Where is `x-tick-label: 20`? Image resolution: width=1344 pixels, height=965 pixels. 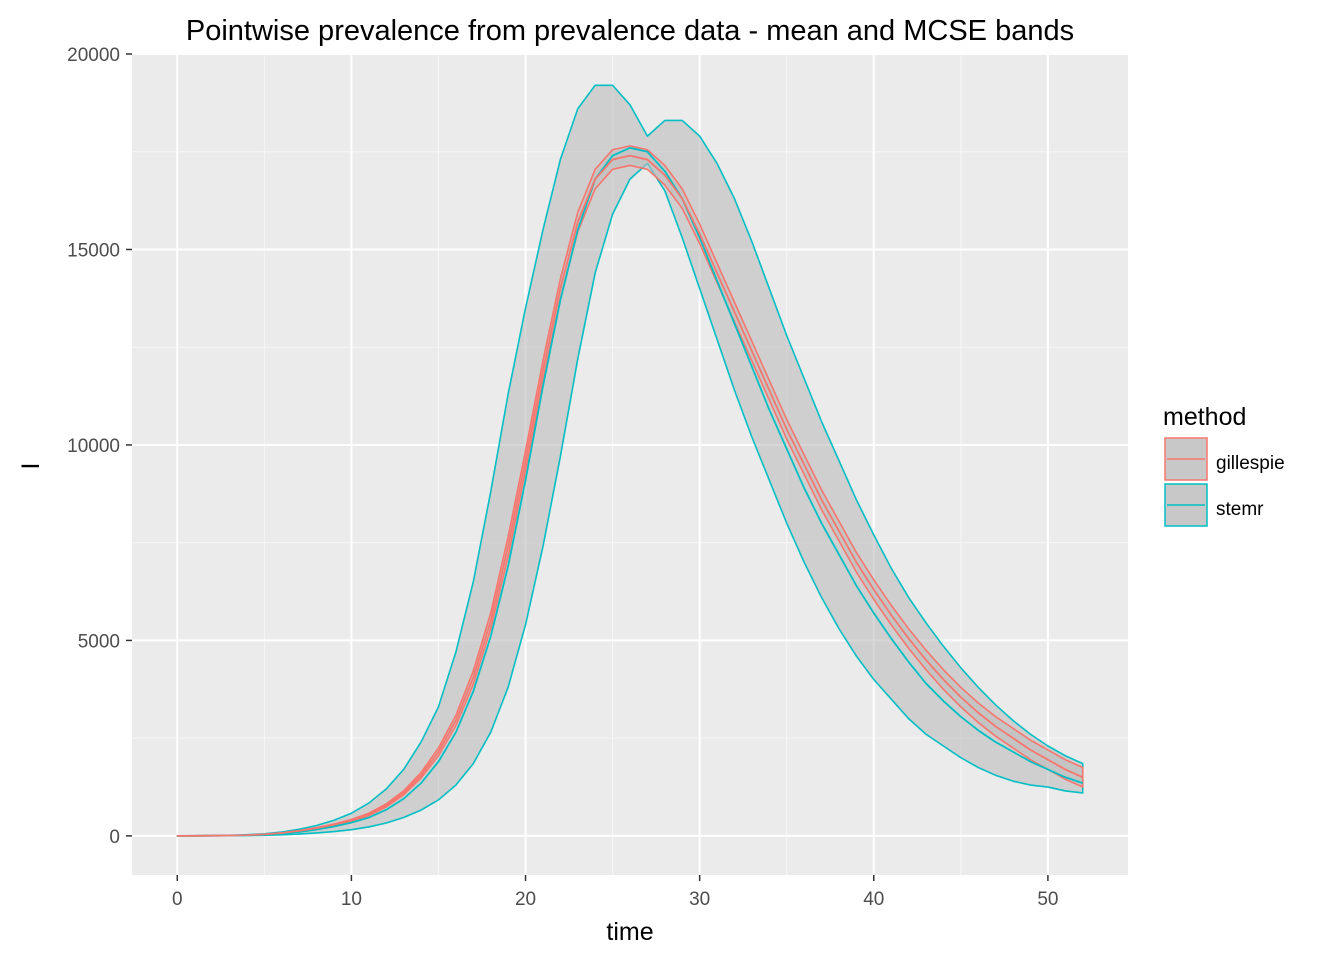
x-tick-label: 20 is located at coordinates (525, 899).